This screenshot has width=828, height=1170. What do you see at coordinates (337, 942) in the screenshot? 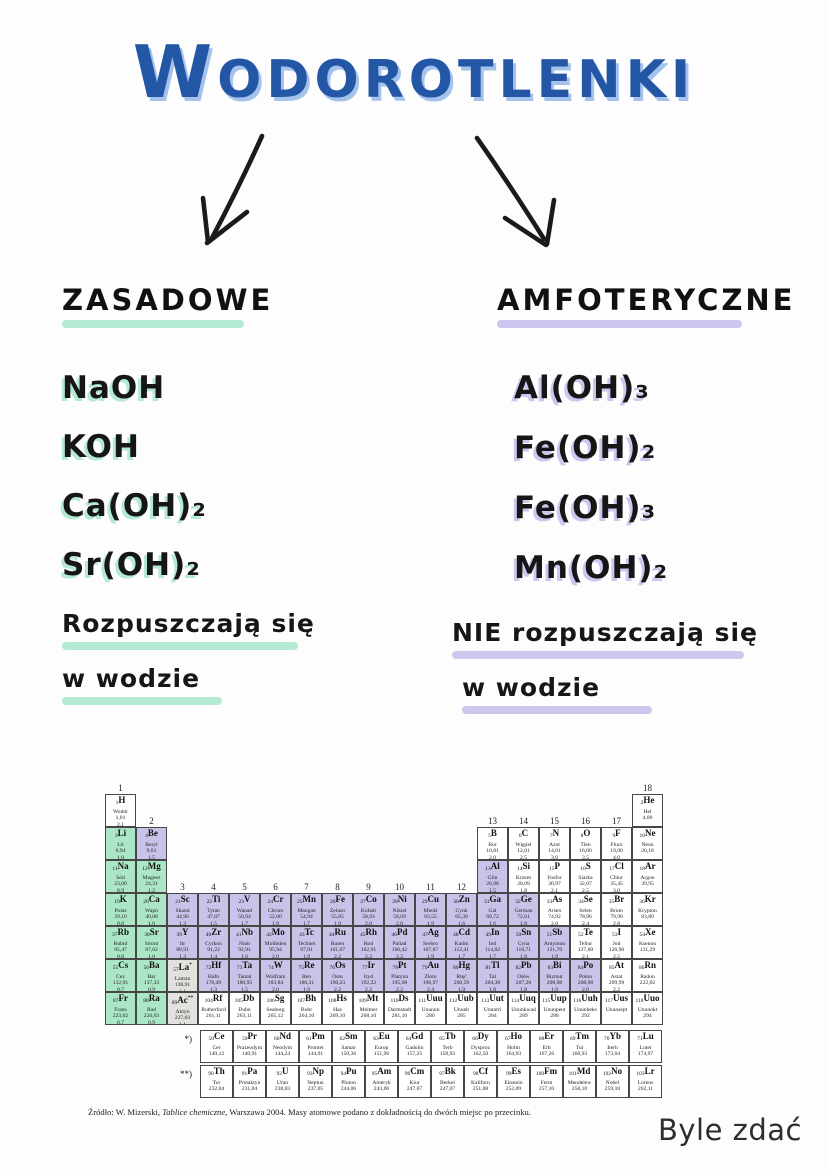
I see `element-cell-Ru: 44Ru Ruten 101,07 2,2` at bounding box center [337, 942].